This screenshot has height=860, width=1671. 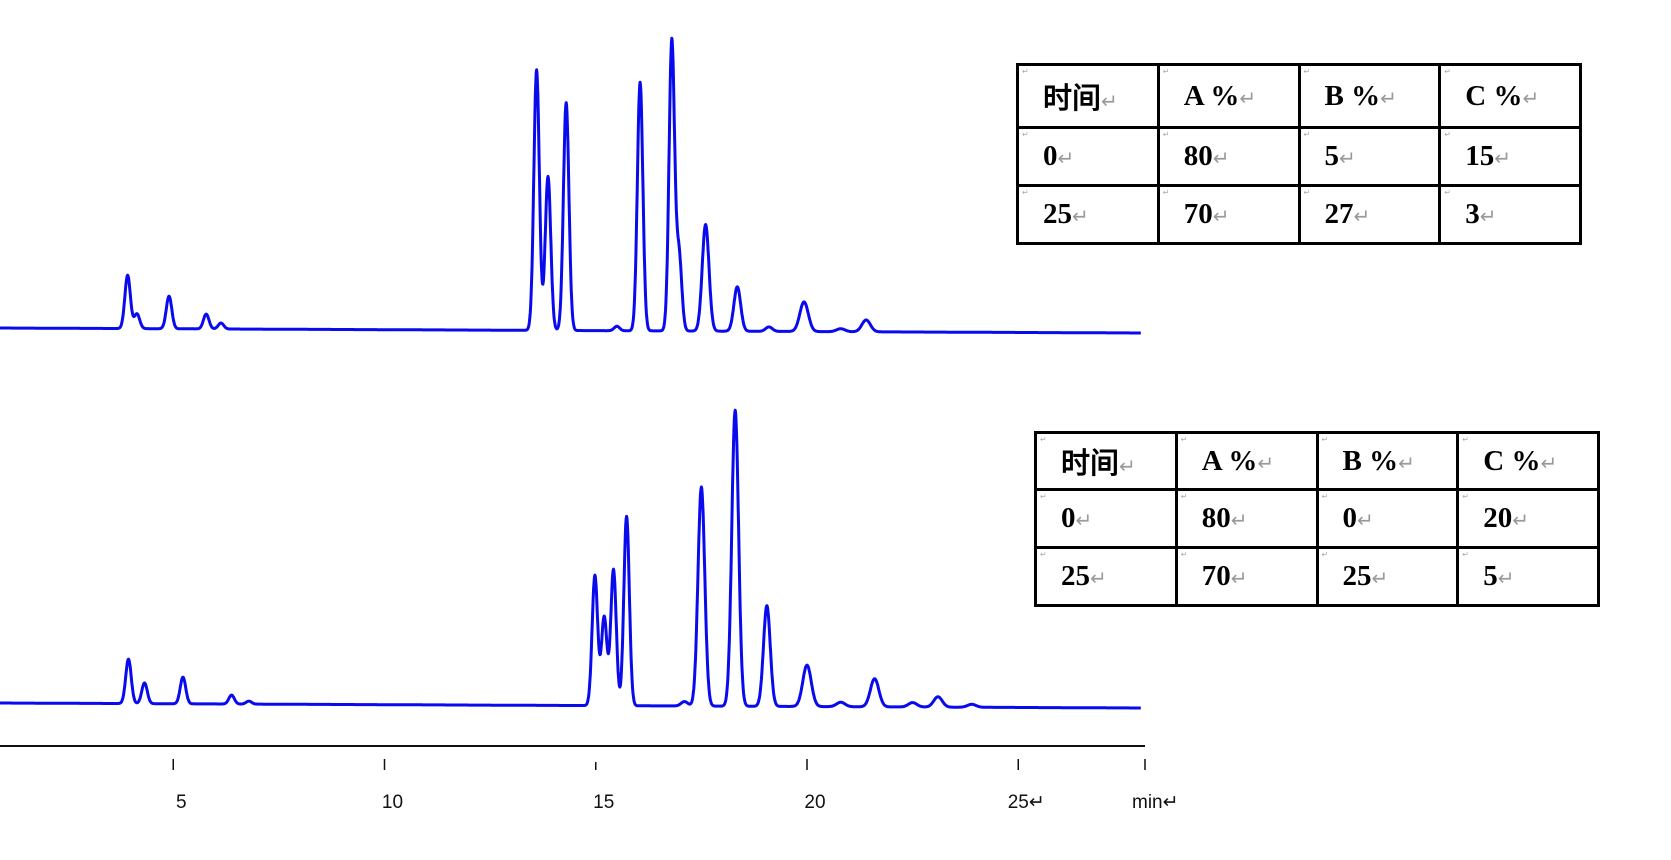 I want to click on table-row: 0↵80↵5↵15↵, so click(x=1299, y=156).